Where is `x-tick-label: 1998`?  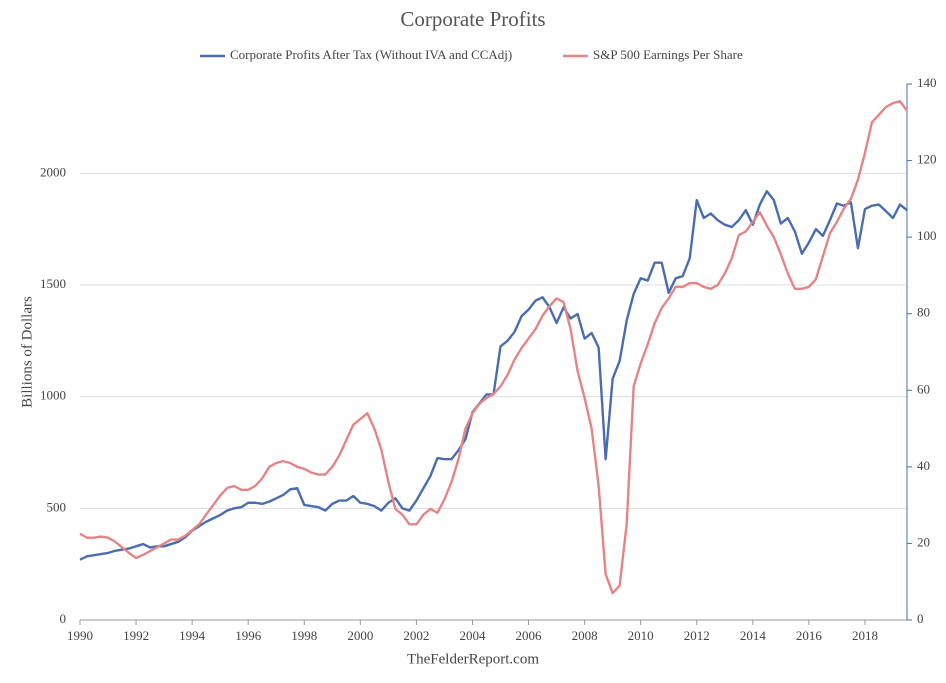 x-tick-label: 1998 is located at coordinates (304, 635).